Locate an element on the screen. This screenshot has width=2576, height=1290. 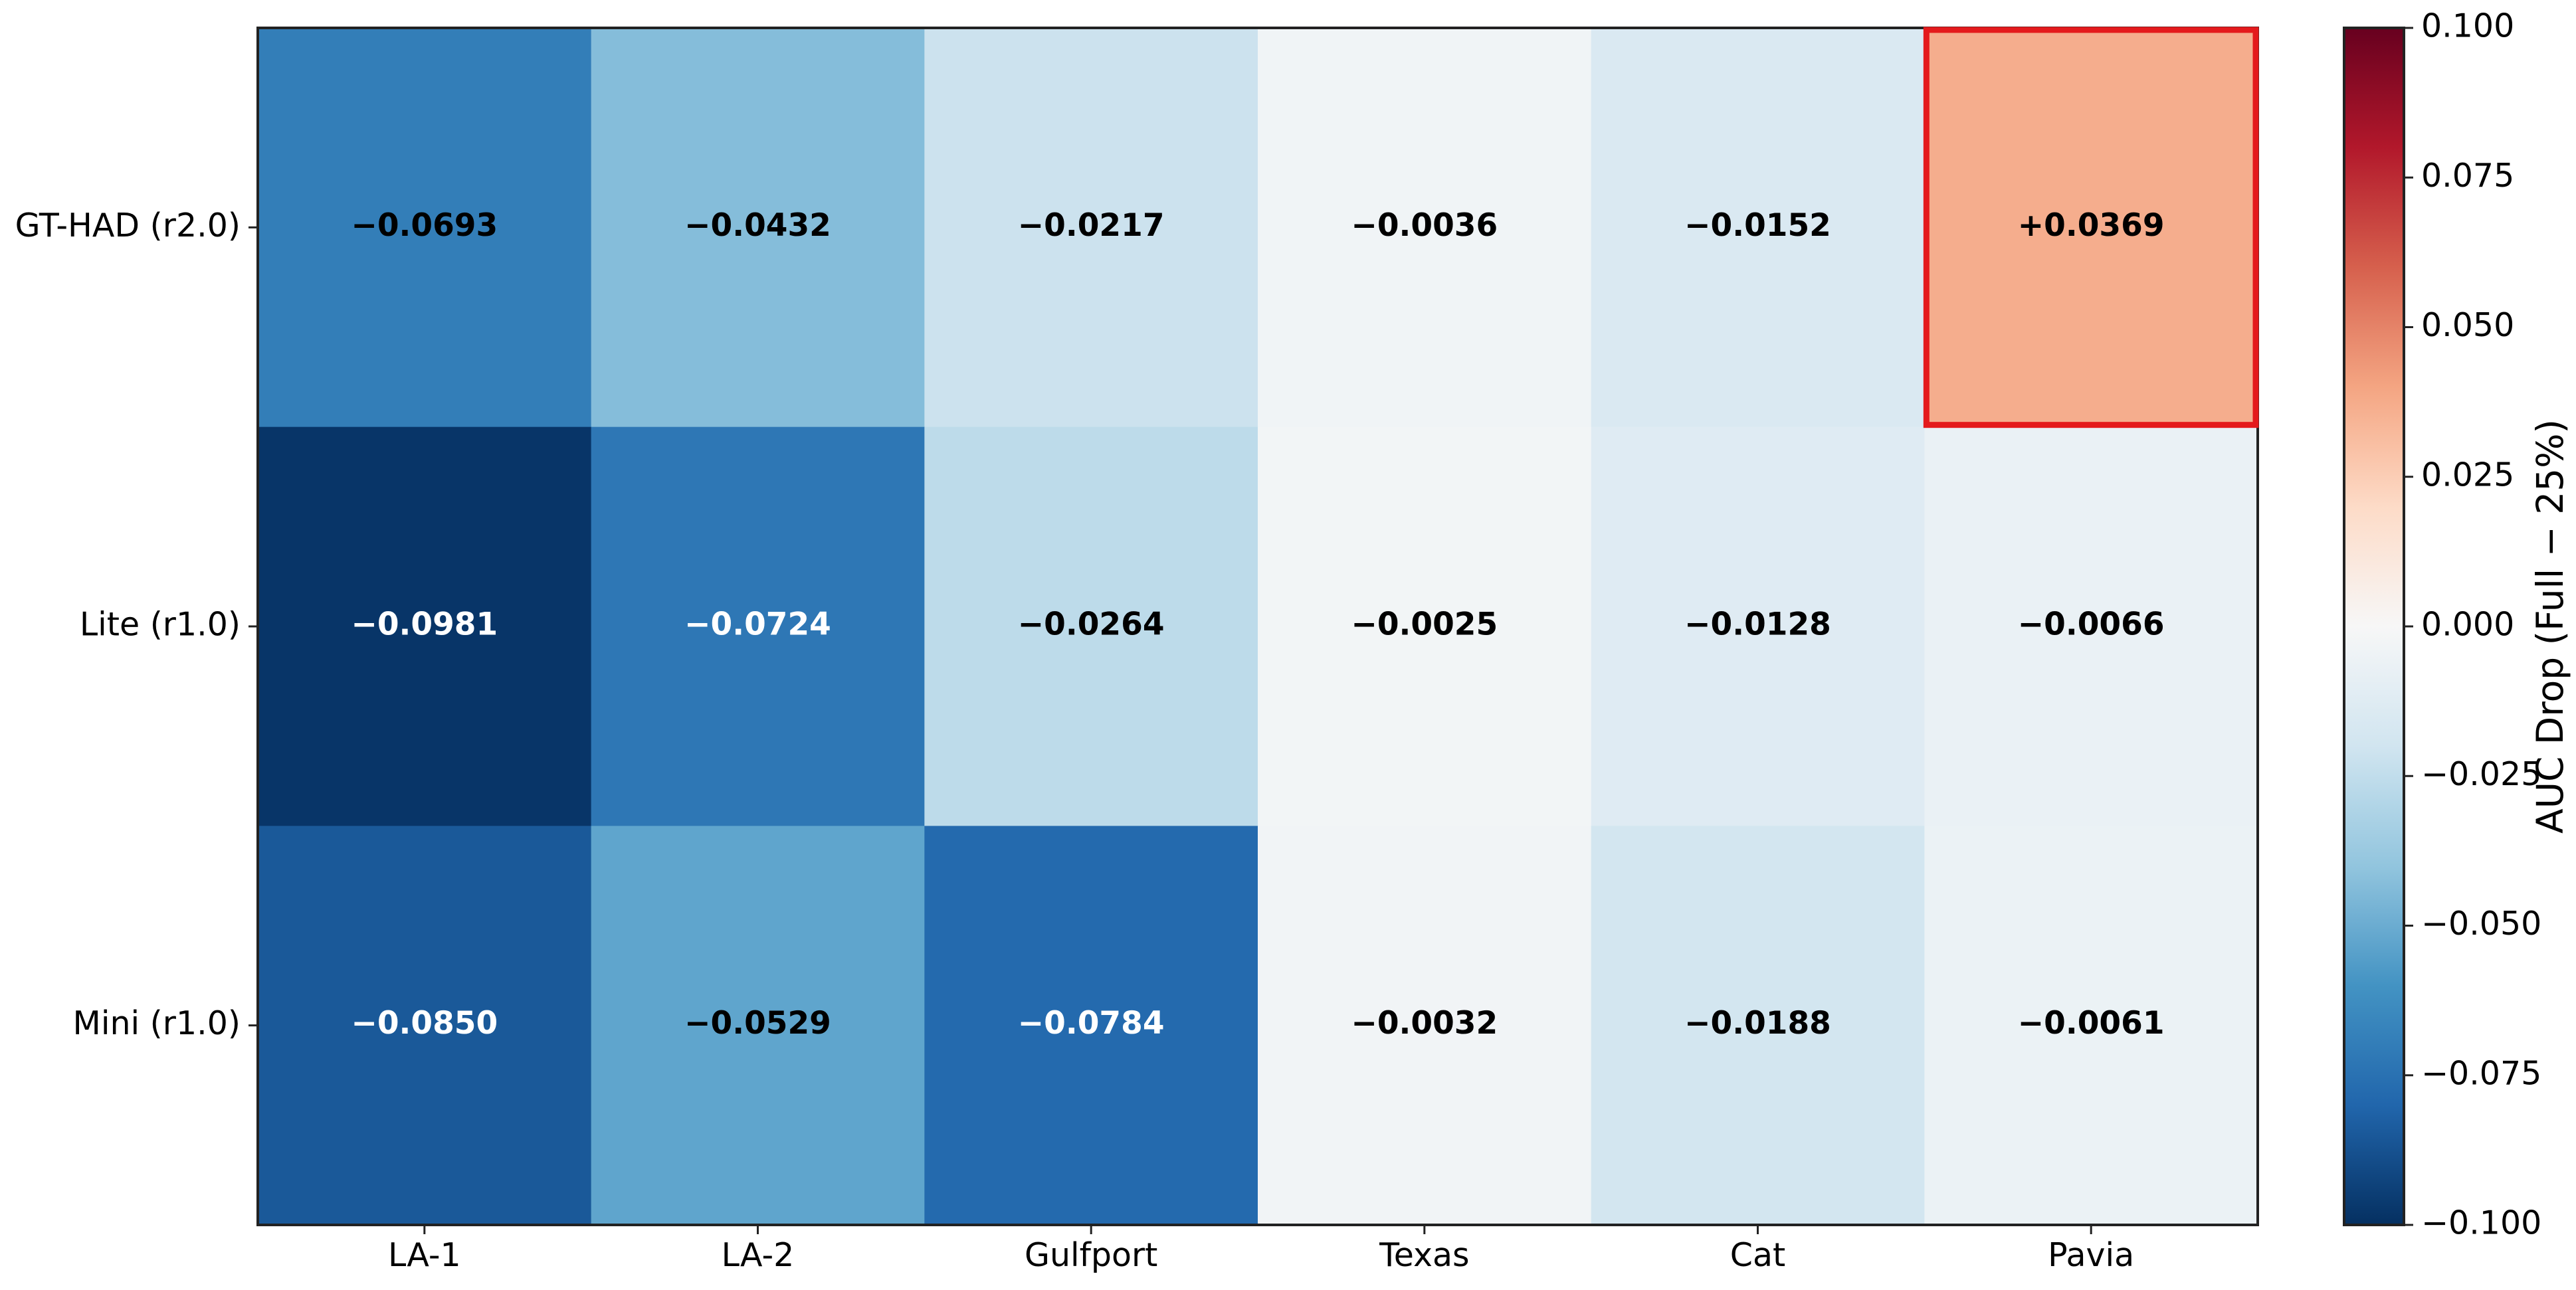
x-tick-label: Gulfport is located at coordinates (1091, 1255).